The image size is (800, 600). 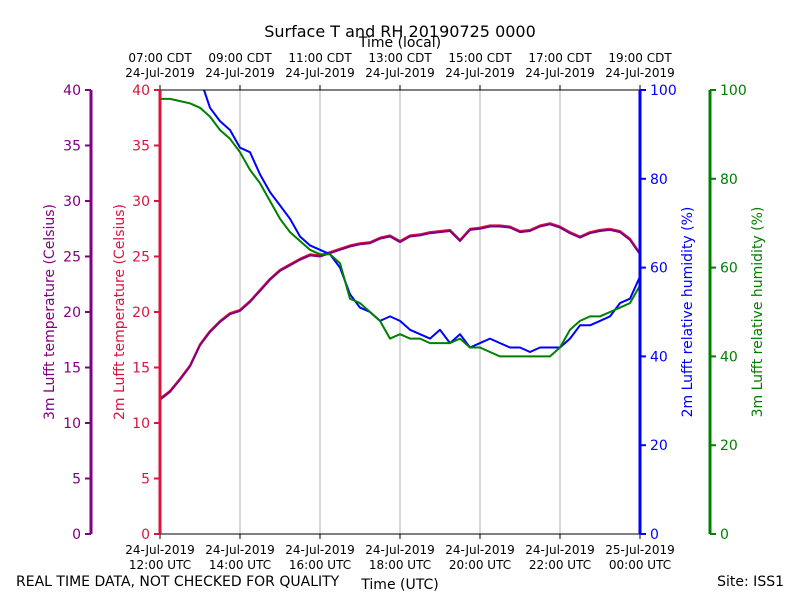 I want to click on temp2m-tick-label: 30, so click(x=141, y=202).